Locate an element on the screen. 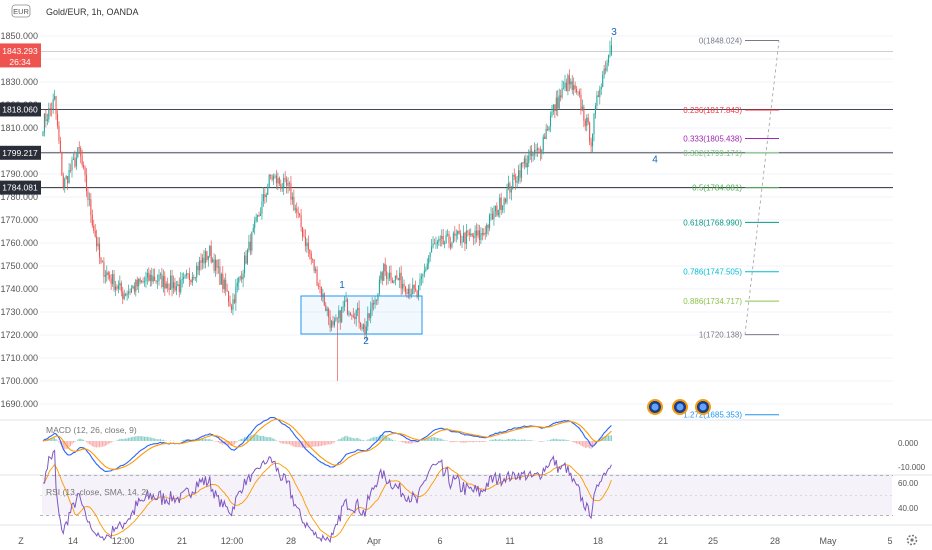 The image size is (932, 550). event-icons is located at coordinates (679, 407).